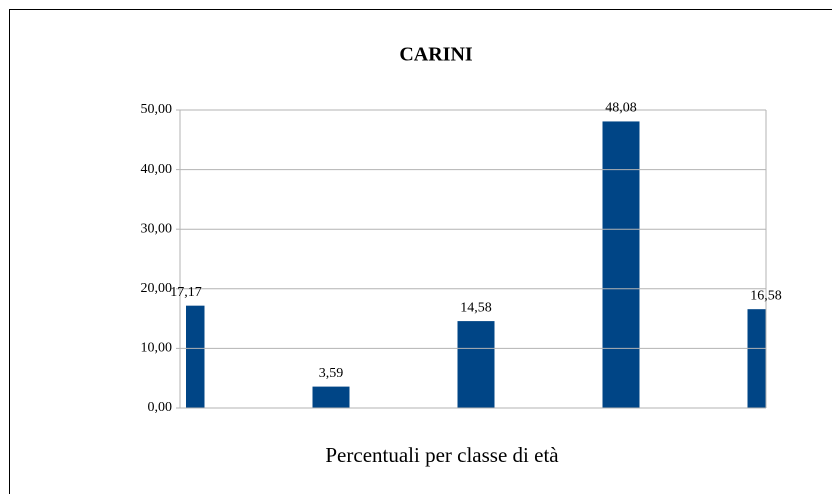 The height and width of the screenshot is (494, 832). What do you see at coordinates (186, 292) in the screenshot?
I see `value-label: 17,17` at bounding box center [186, 292].